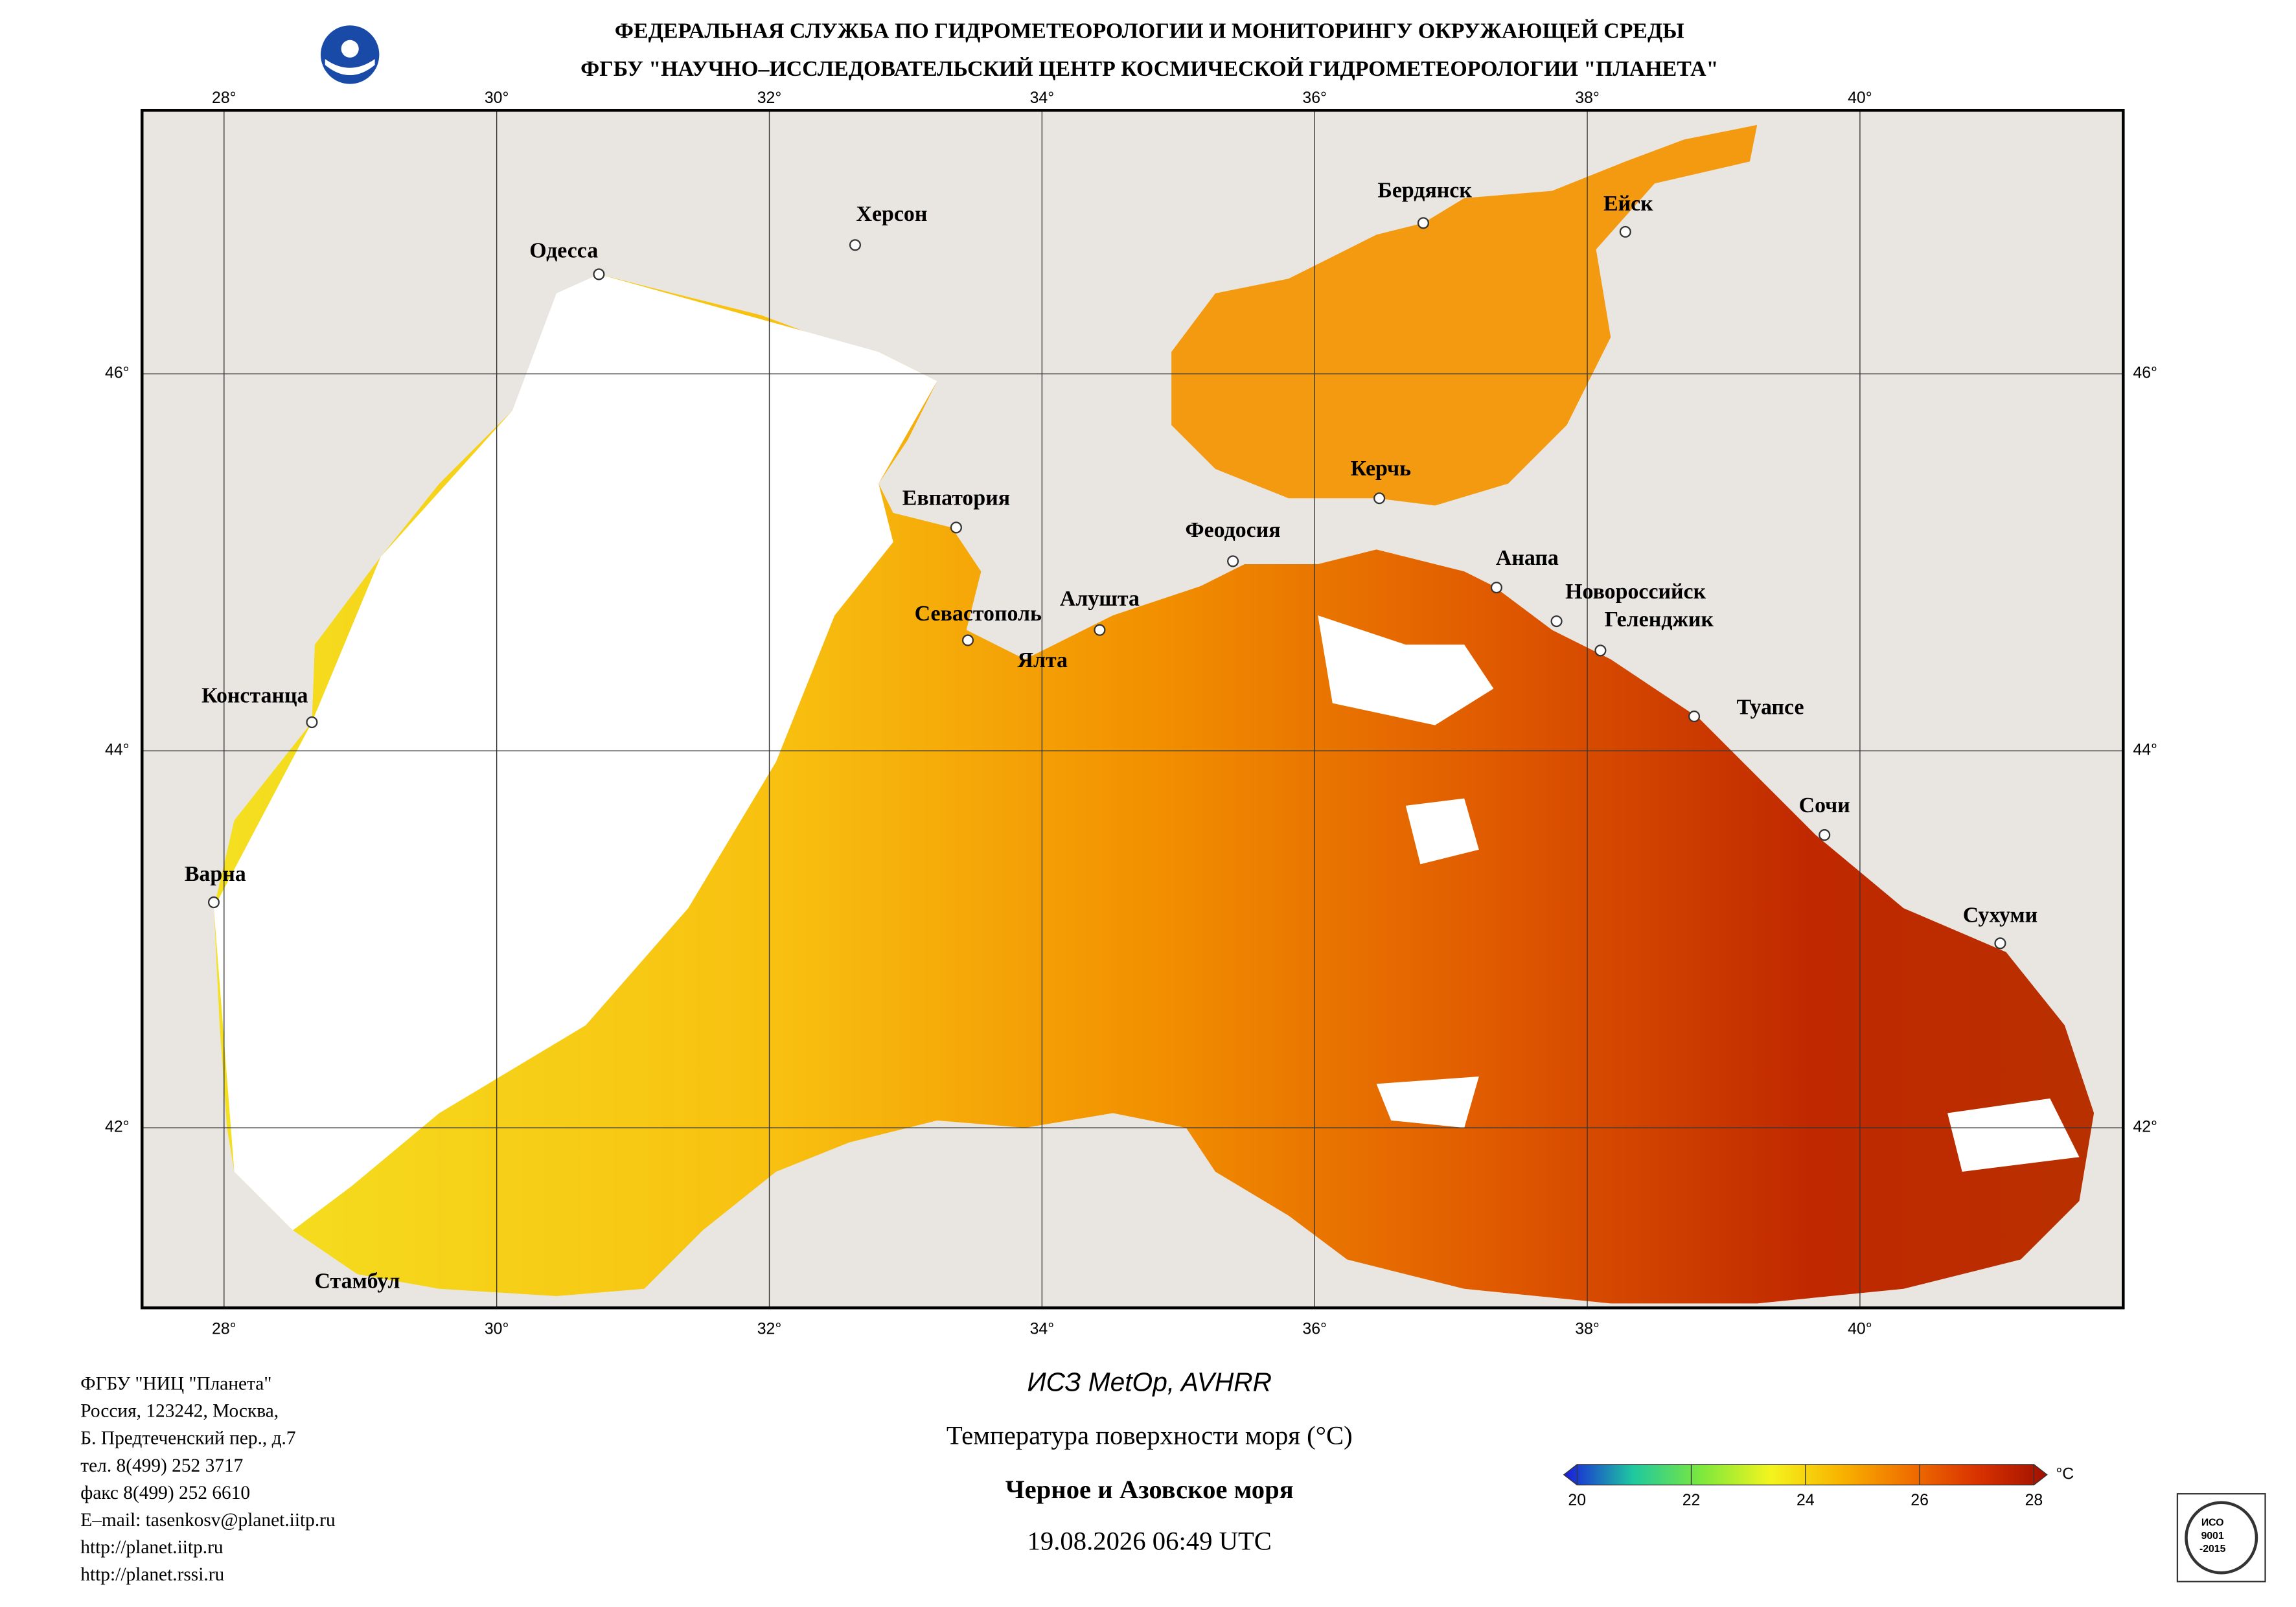 This screenshot has height=1607, width=2296. Describe the element at coordinates (1464, 315) in the screenshot. I see `azov-sea` at that location.